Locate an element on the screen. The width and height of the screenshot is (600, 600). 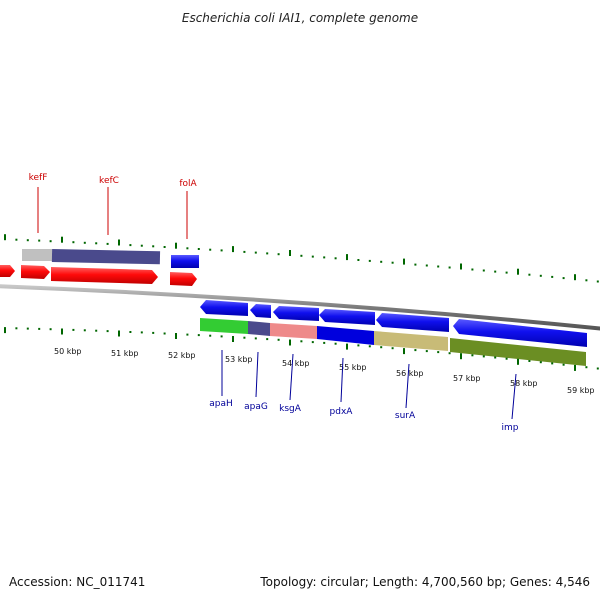
gene-label-surA: surA is located at coordinates (405, 416).